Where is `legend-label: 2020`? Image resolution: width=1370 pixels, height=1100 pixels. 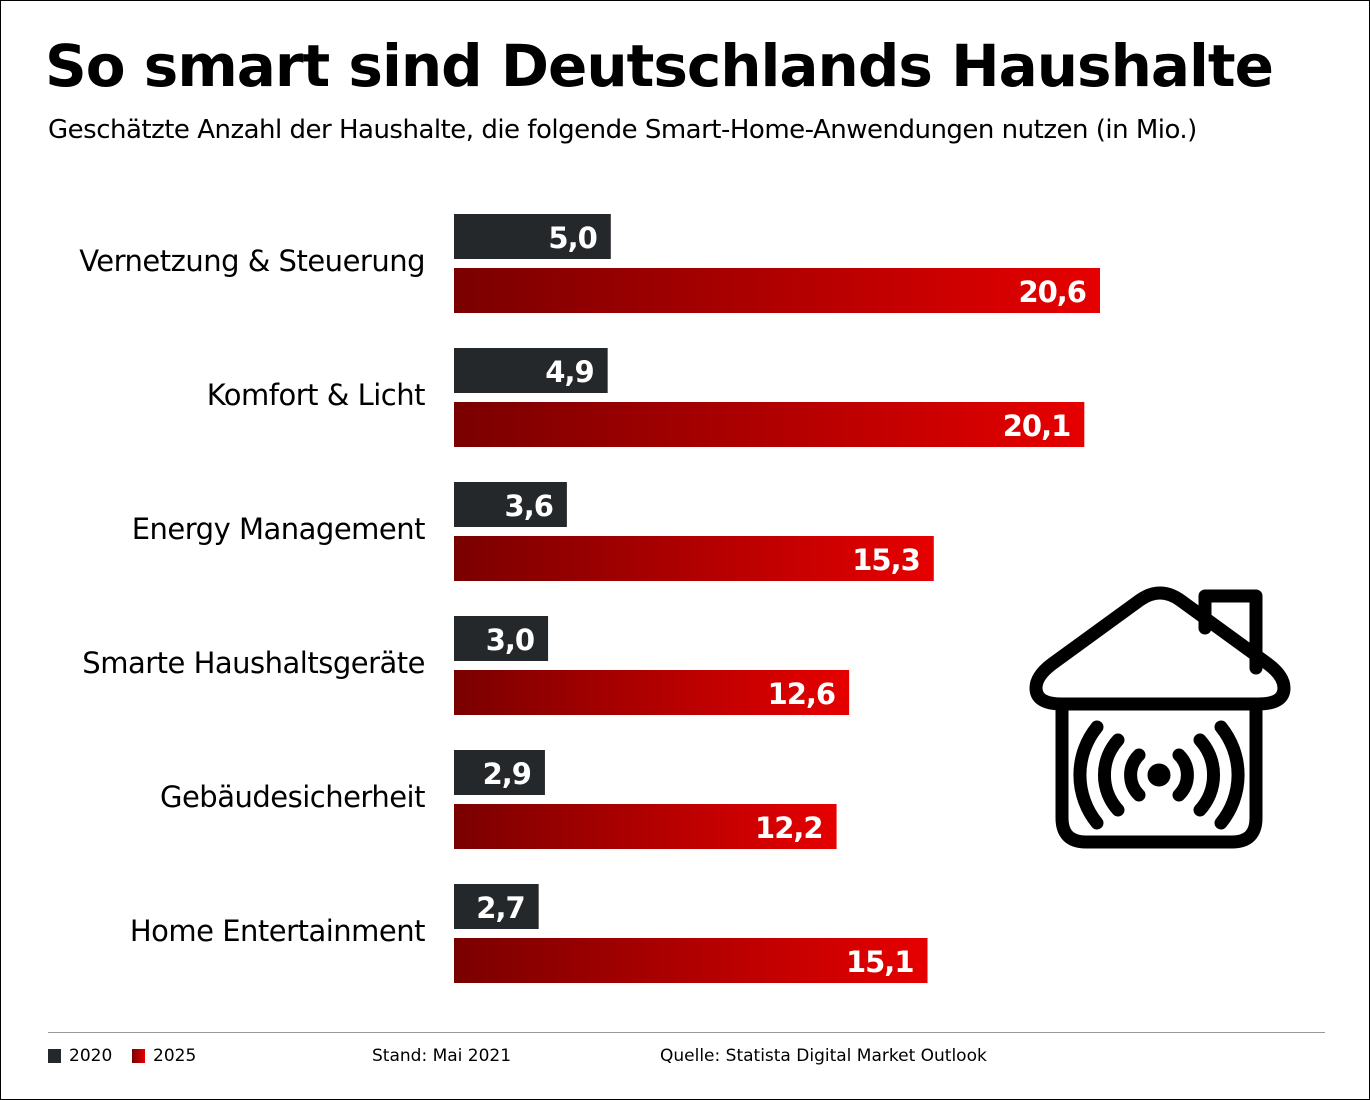 legend-label: 2020 is located at coordinates (91, 1056).